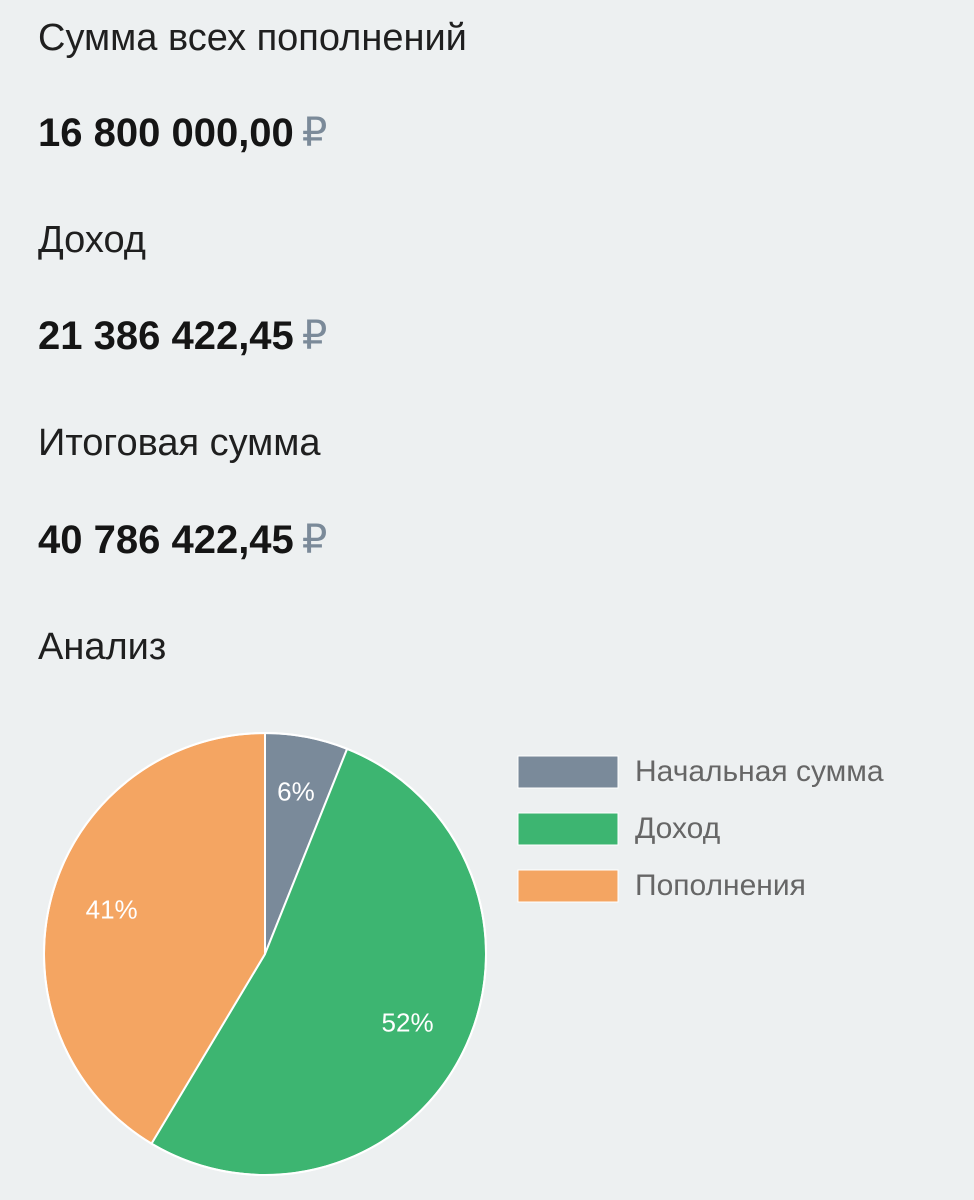  I want to click on total-value: 40 786 422,45 ₽, so click(182, 540).